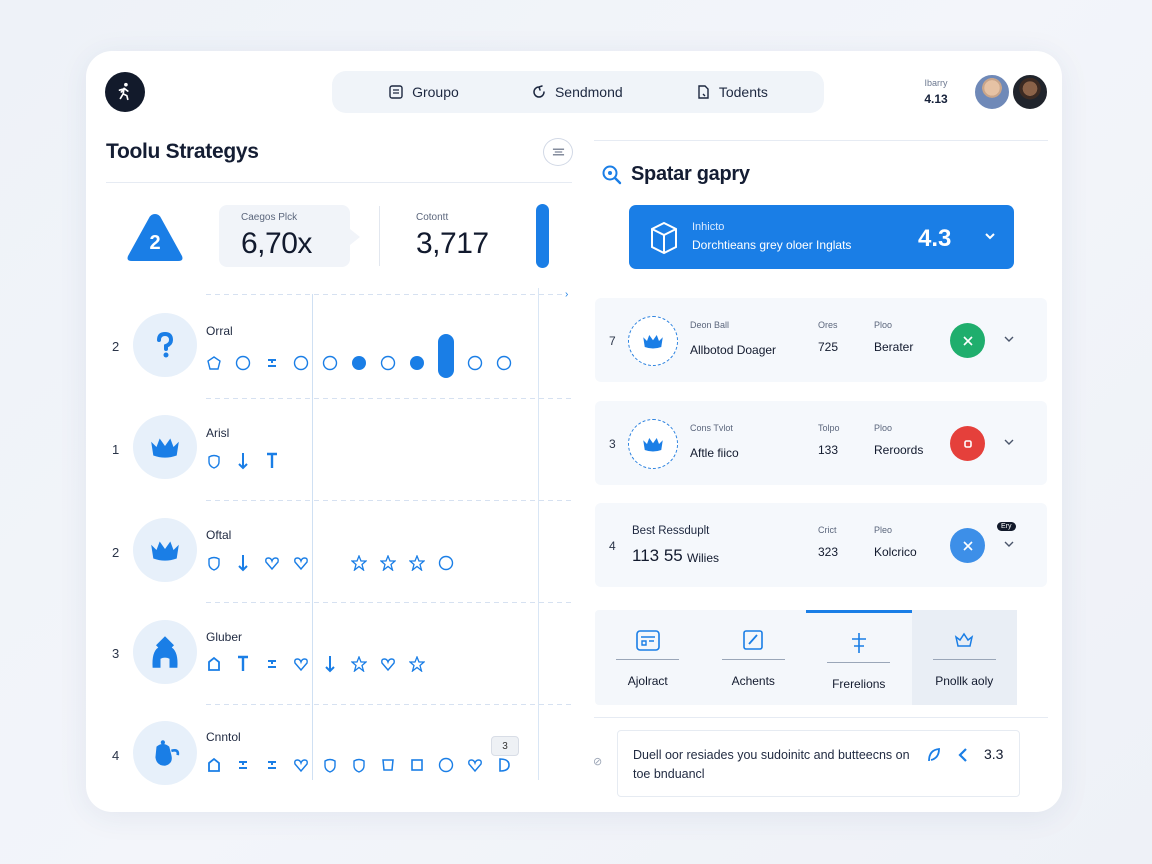  What do you see at coordinates (598, 762) in the screenshot?
I see `info-icon: ⊘` at bounding box center [598, 762].